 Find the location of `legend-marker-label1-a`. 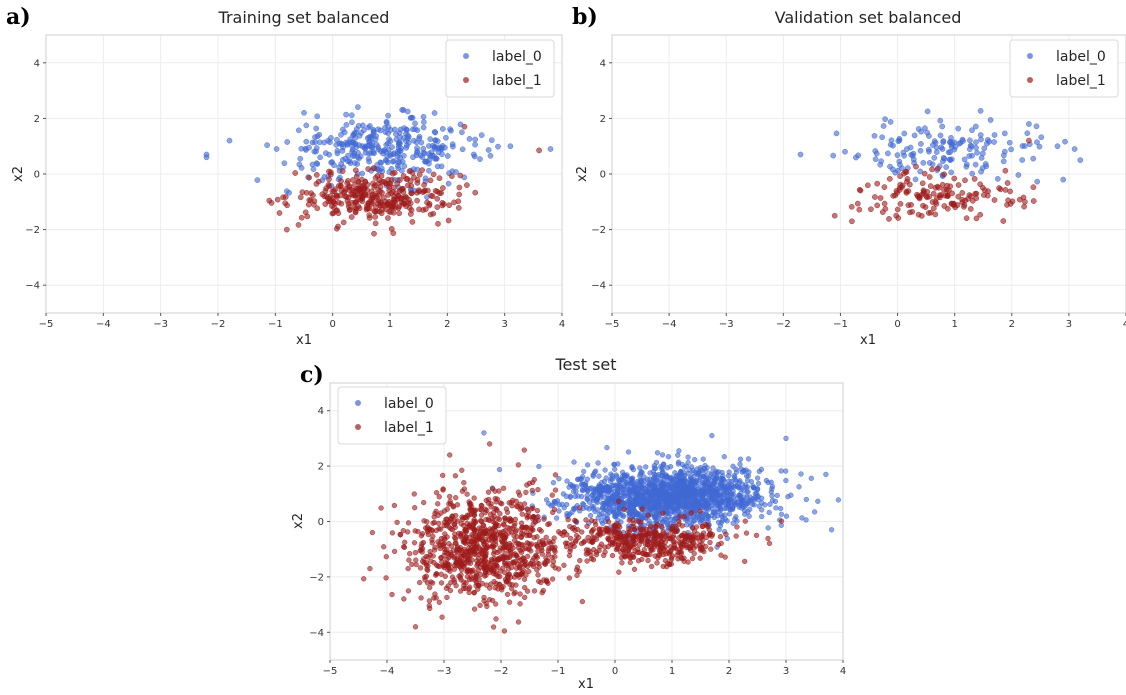

legend-marker-label1-a is located at coordinates (466, 80).